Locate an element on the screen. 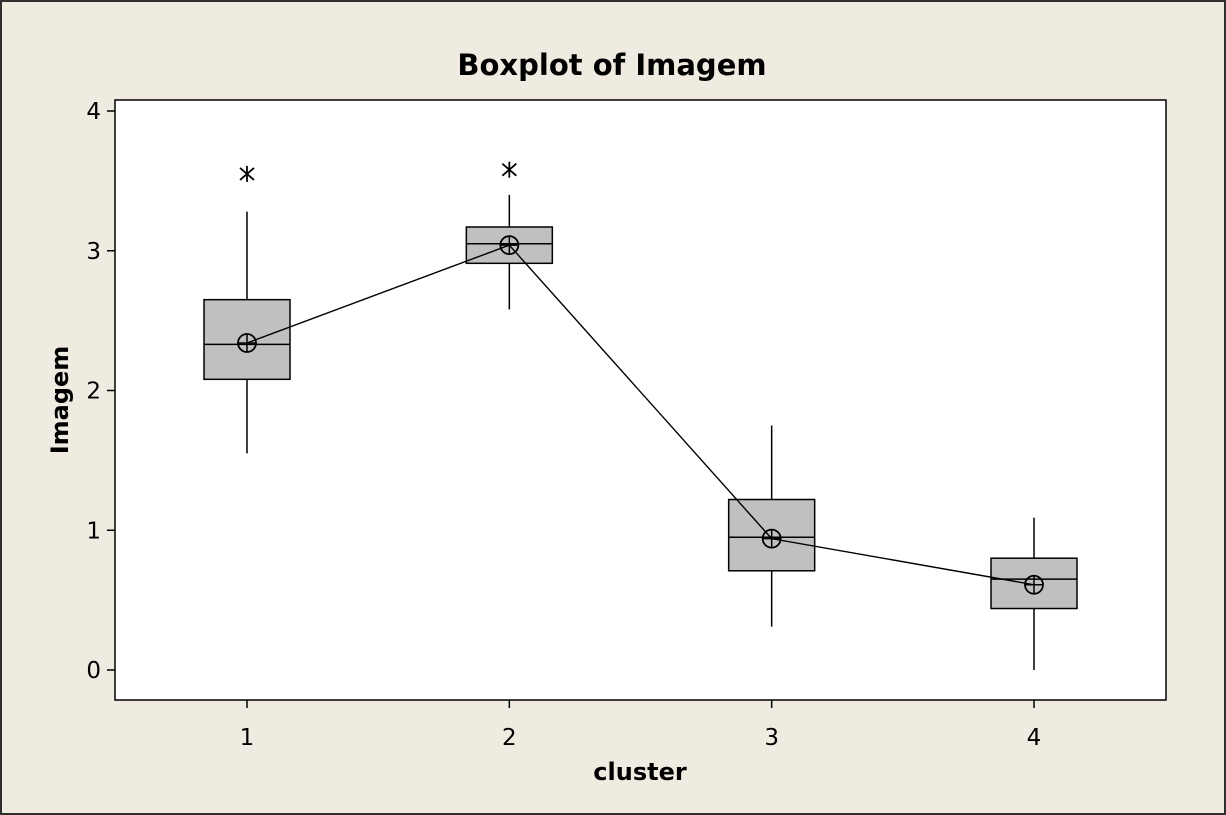  y-tick-label: 4 is located at coordinates (93, 112).